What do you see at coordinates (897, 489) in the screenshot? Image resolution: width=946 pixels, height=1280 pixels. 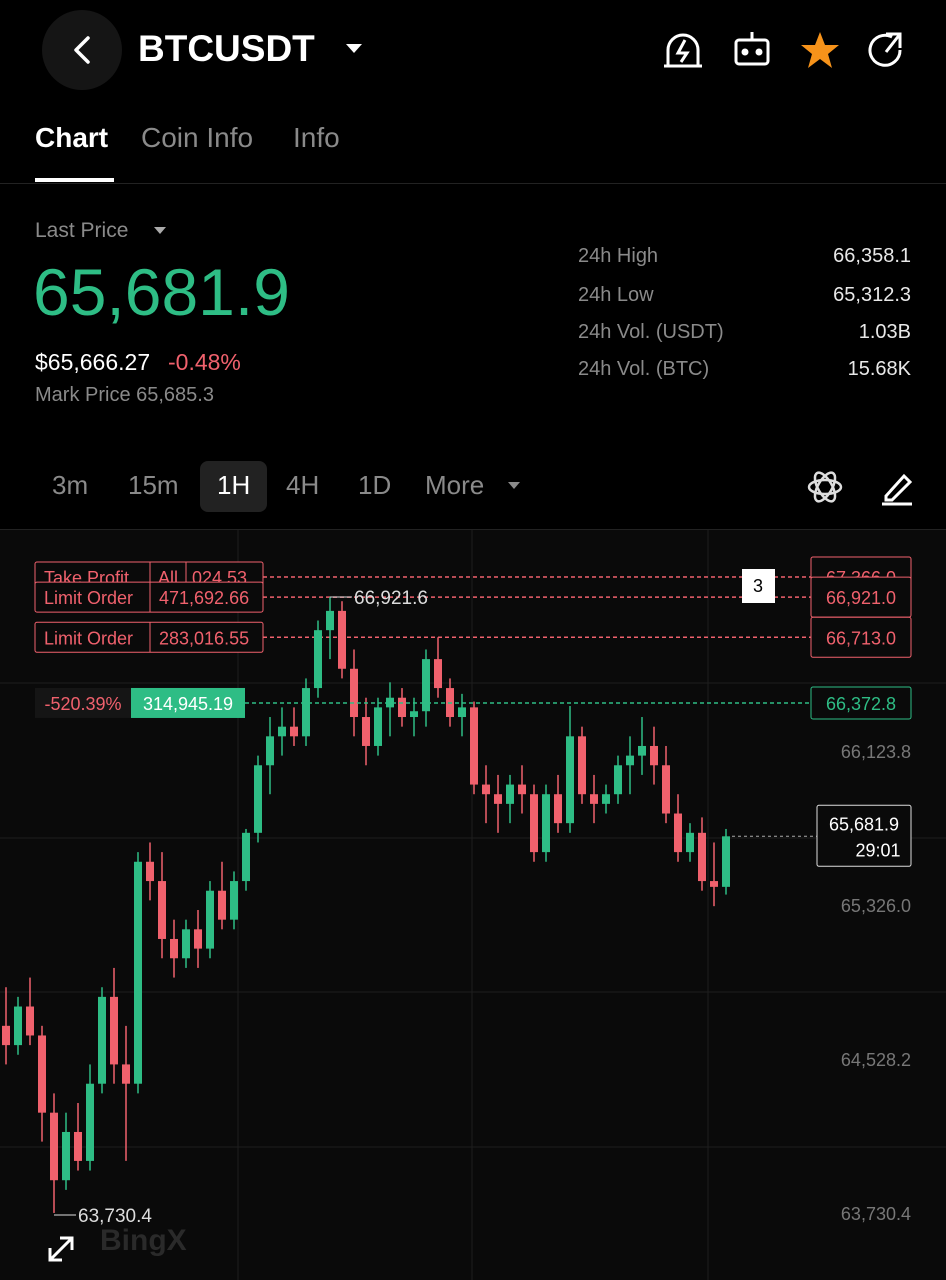 I see `draw-icon` at bounding box center [897, 489].